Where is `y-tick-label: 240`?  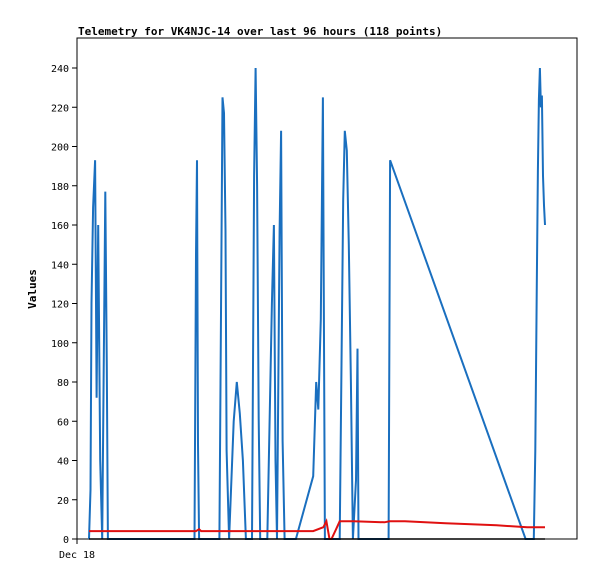
y-tick-label: 240 is located at coordinates (60, 69).